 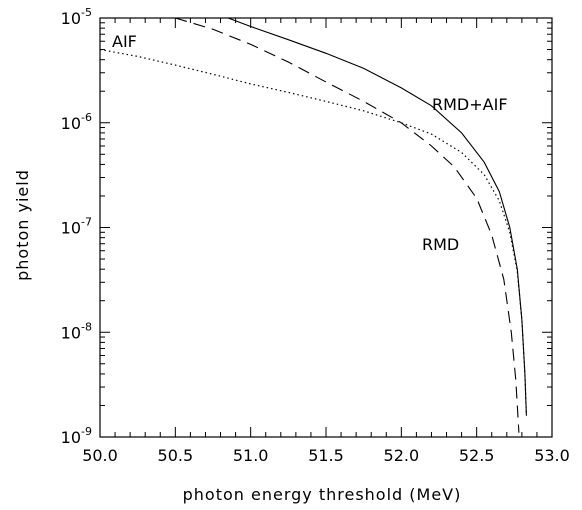 I want to click on x-tick-label: 50.5, so click(x=176, y=455).